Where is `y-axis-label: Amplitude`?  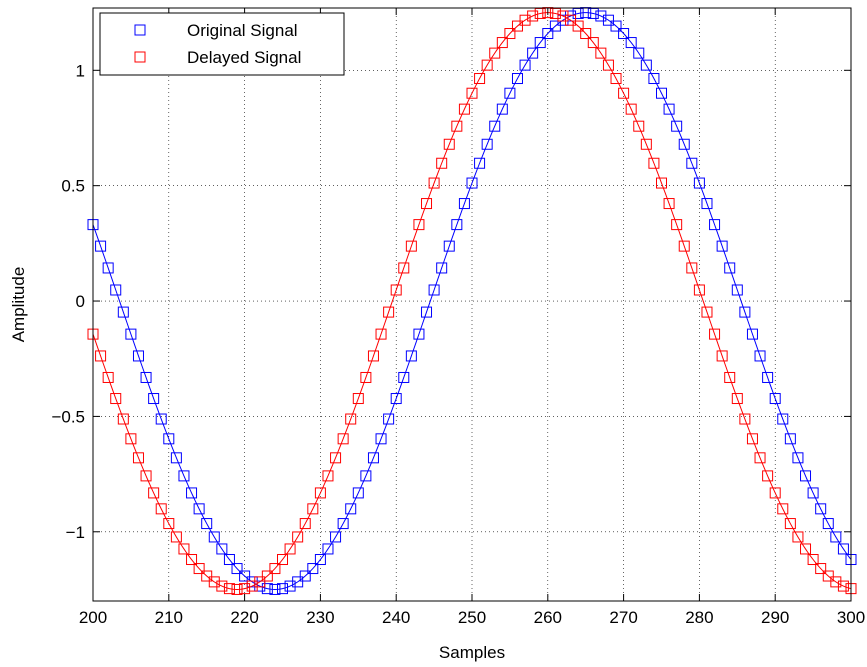
y-axis-label: Amplitude is located at coordinates (18, 305).